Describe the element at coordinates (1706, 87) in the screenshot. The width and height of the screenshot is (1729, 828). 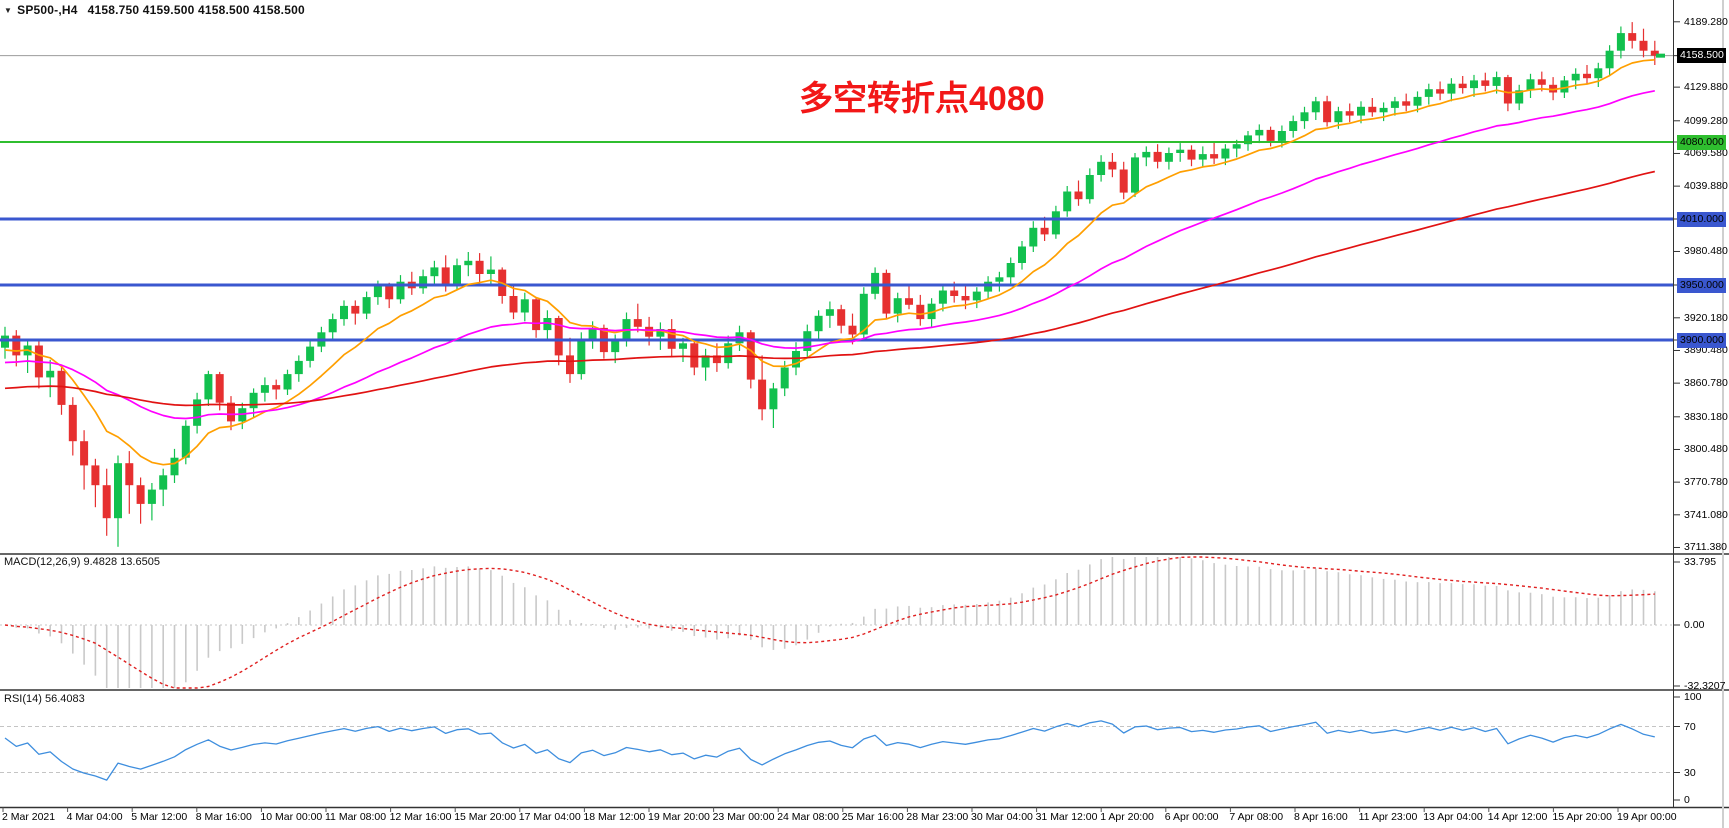
I see `price-axis-label: 4129.880` at that location.